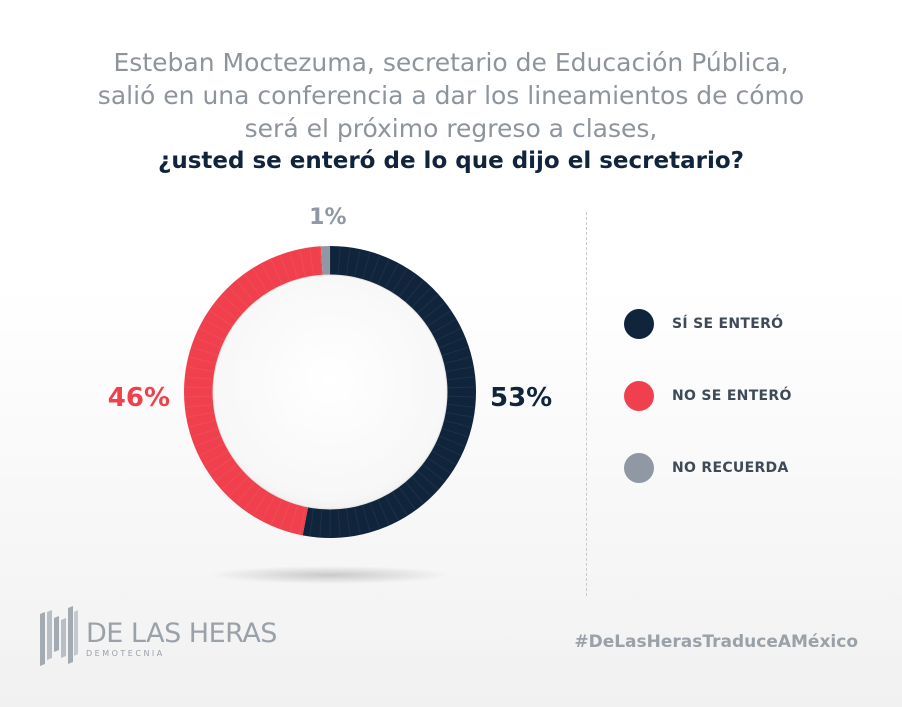  Describe the element at coordinates (730, 468) in the screenshot. I see `legend-label-no-recuerda: NO RECUERDA` at that location.